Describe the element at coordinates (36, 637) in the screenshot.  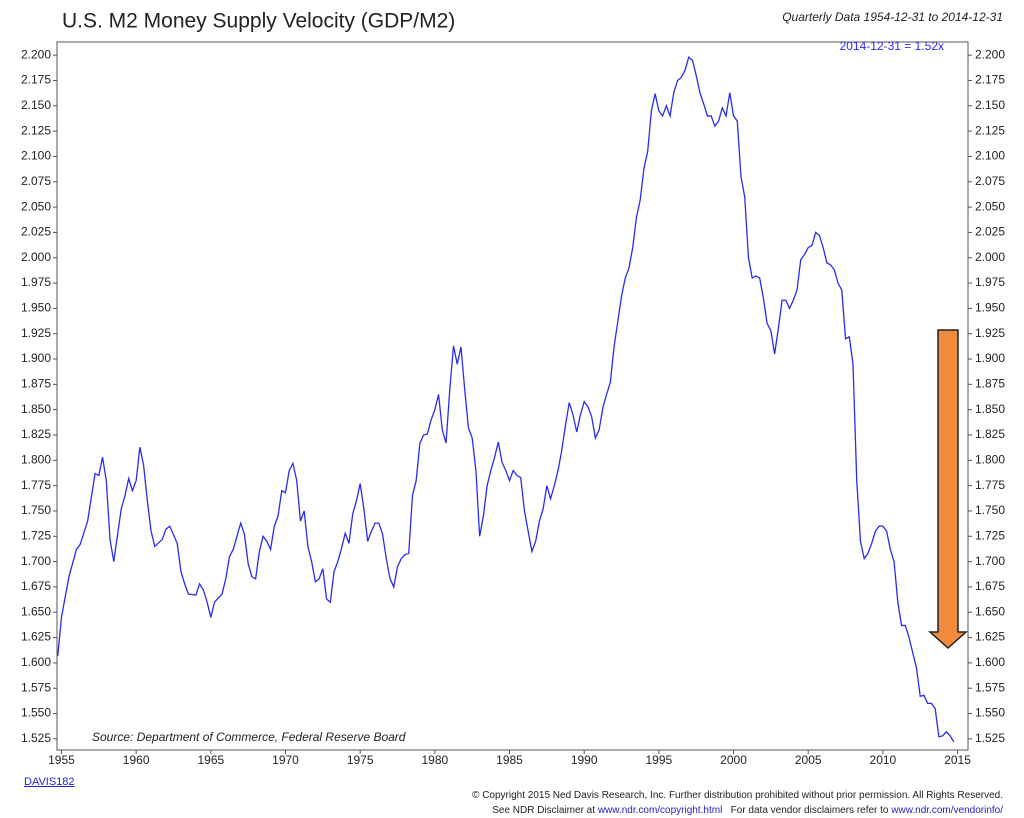
I see `y-tick-label: 1.625` at that location.